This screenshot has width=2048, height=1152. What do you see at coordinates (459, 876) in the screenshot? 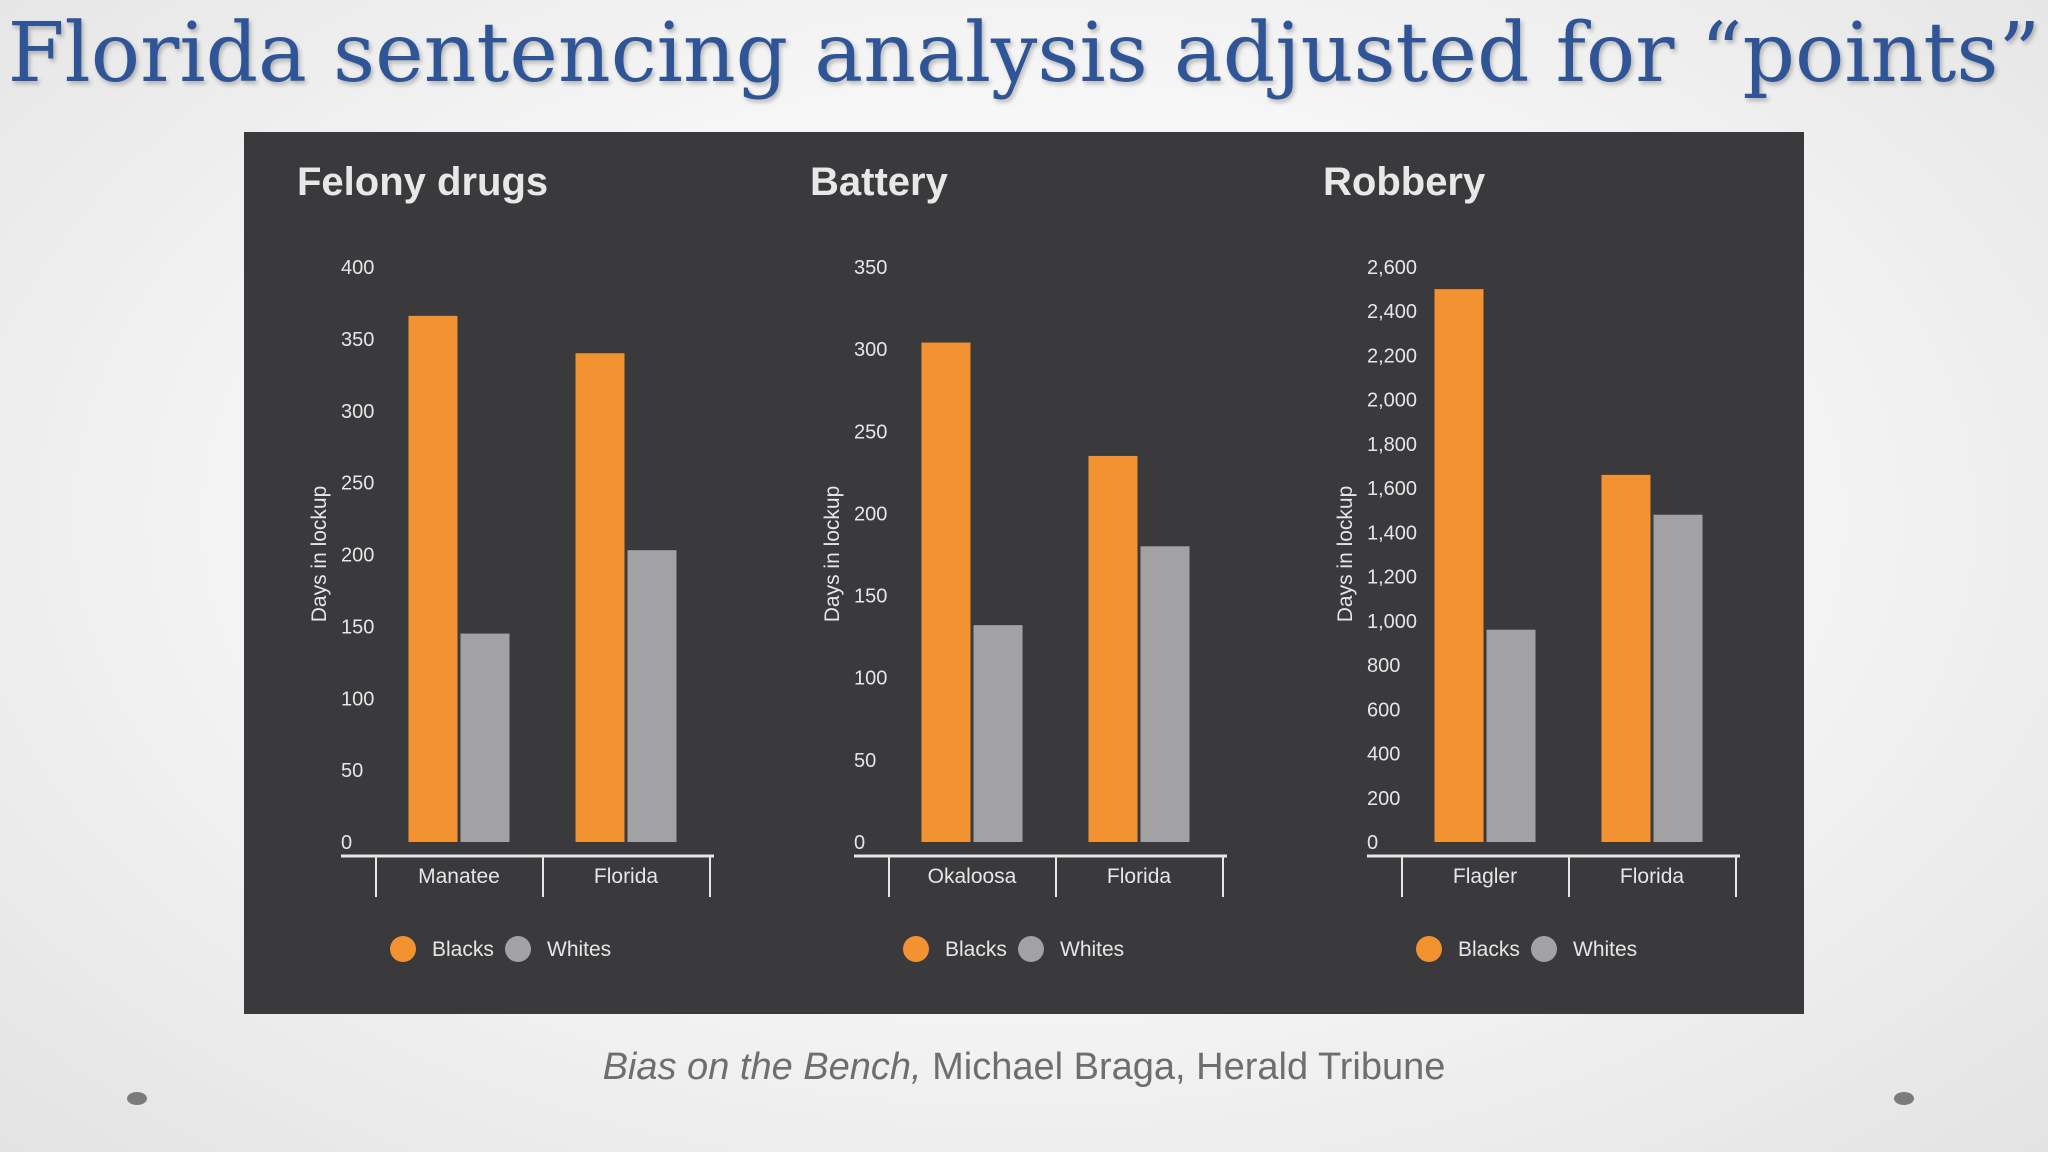
I see `x-tick-label: Manatee` at bounding box center [459, 876].